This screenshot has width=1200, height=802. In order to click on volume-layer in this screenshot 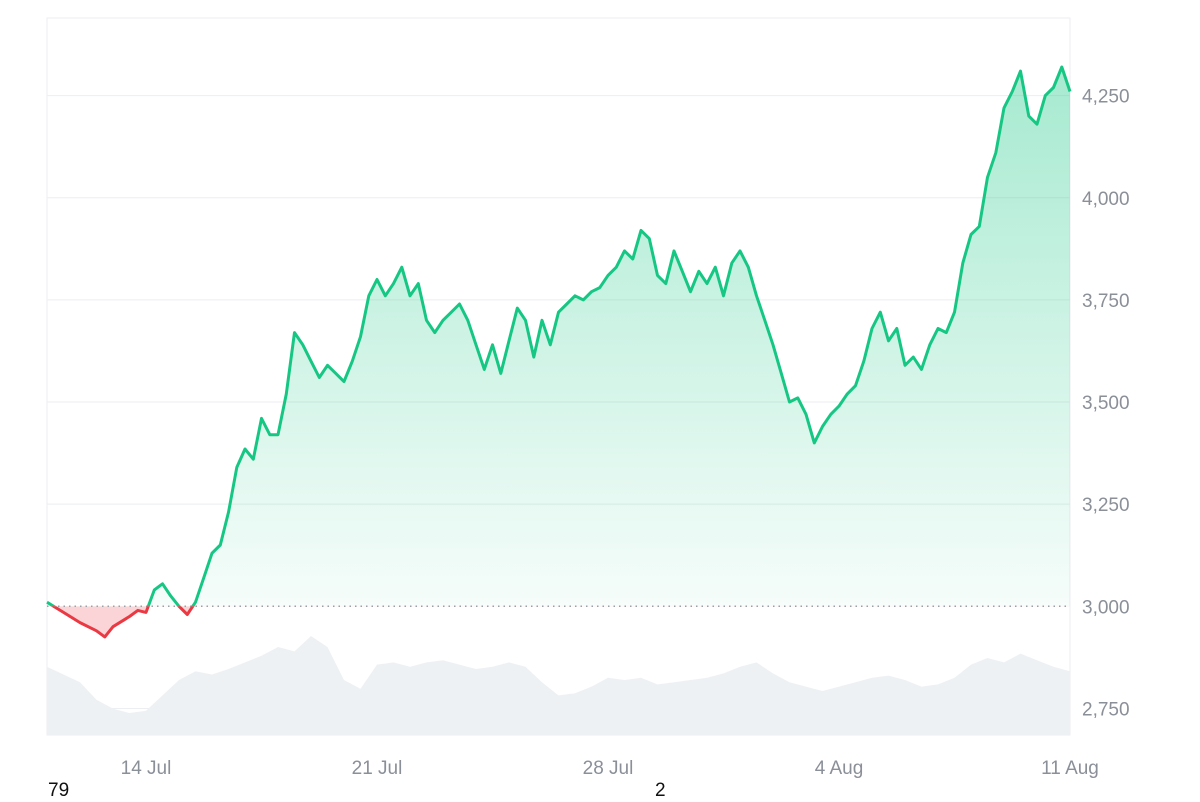, I will do `click(558, 685)`.